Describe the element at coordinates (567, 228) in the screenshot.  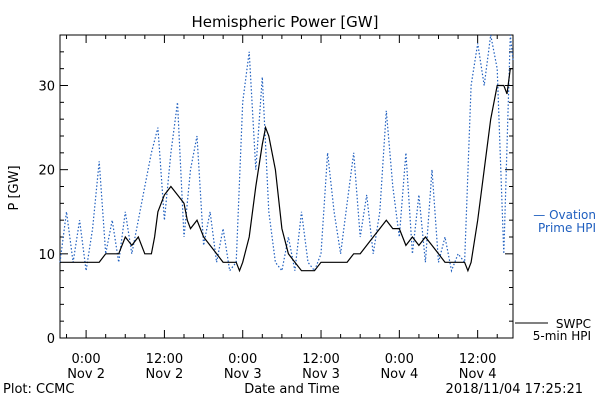
I see `legend-ovation-line2: Prime HPI` at that location.